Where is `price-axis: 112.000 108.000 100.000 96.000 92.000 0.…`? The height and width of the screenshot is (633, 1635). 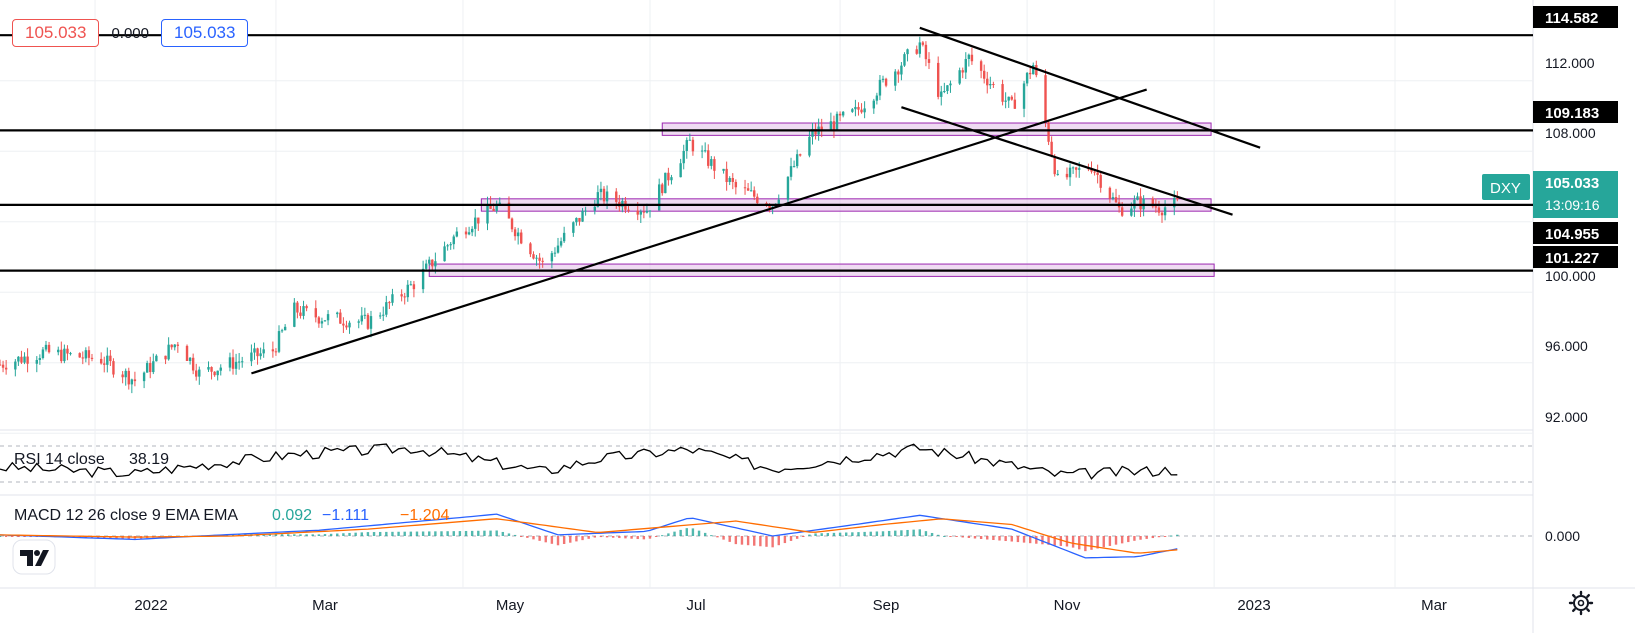
price-axis: 112.000 108.000 100.000 96.000 92.000 0.… is located at coordinates (1570, 299).